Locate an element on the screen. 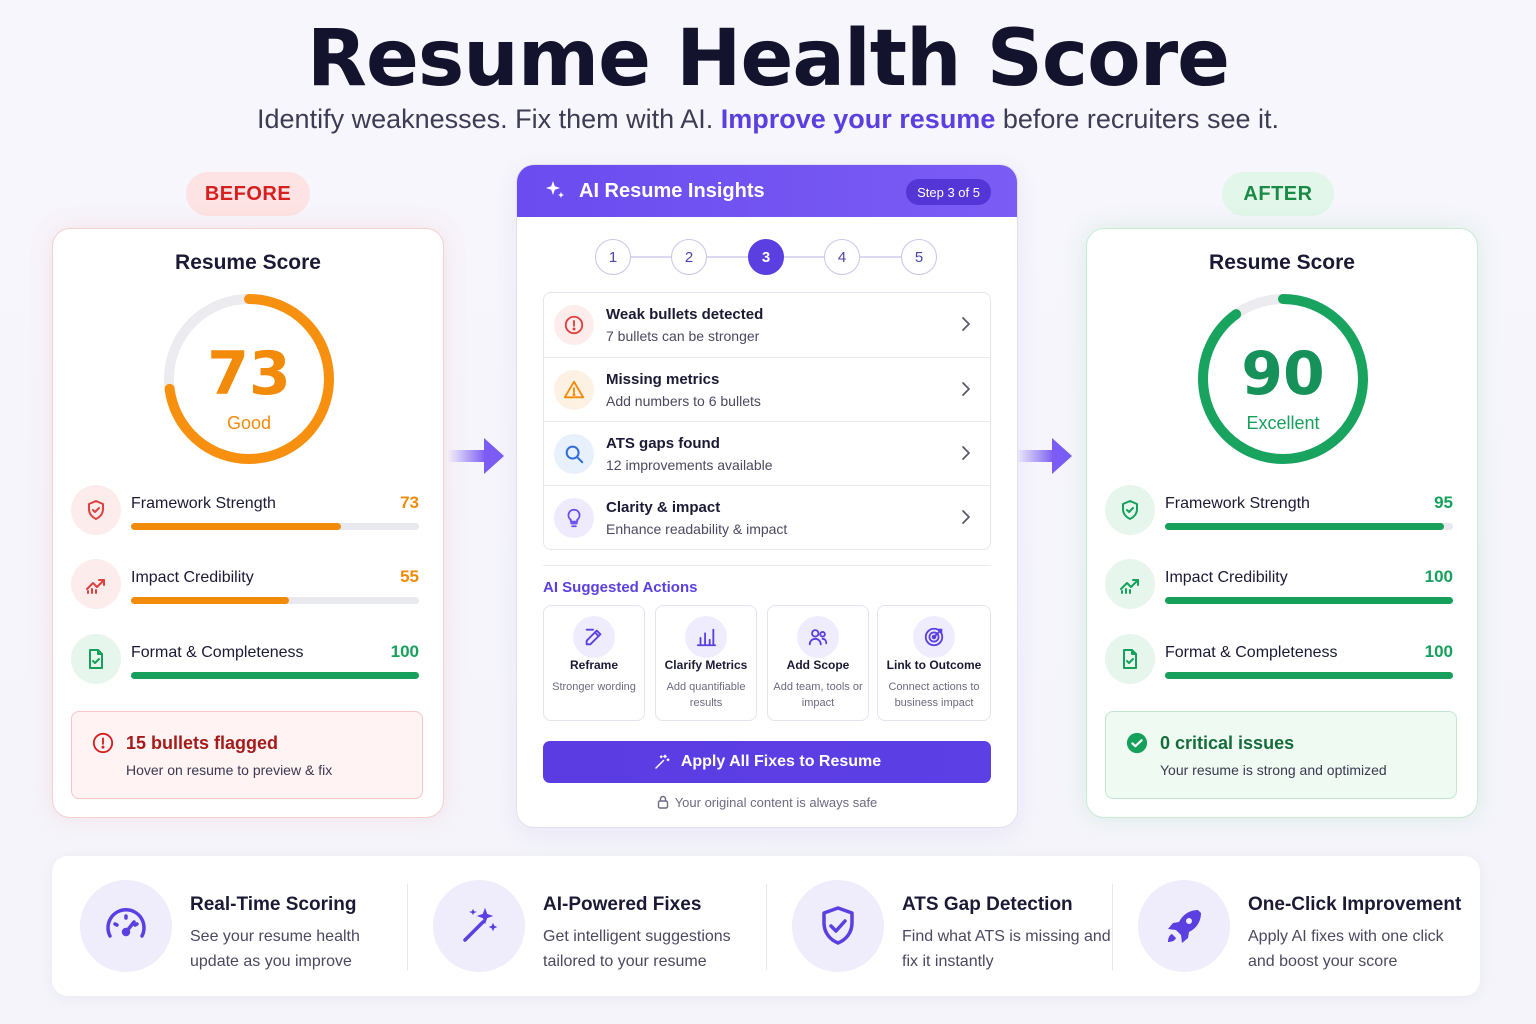 This screenshot has height=1024, width=1536. subtitle-highlight: Improve your resume is located at coordinates (858, 119).